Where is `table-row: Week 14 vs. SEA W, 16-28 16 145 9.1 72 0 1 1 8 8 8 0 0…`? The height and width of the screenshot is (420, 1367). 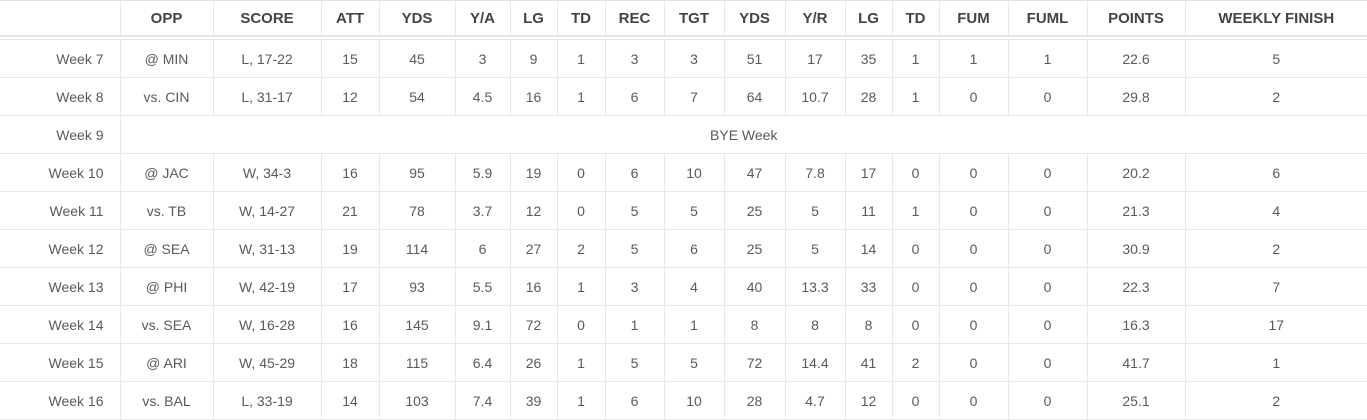
table-row: Week 14 vs. SEA W, 16-28 16 145 9.1 72 0 1 1 8 8 8 0 0… is located at coordinates (683, 324).